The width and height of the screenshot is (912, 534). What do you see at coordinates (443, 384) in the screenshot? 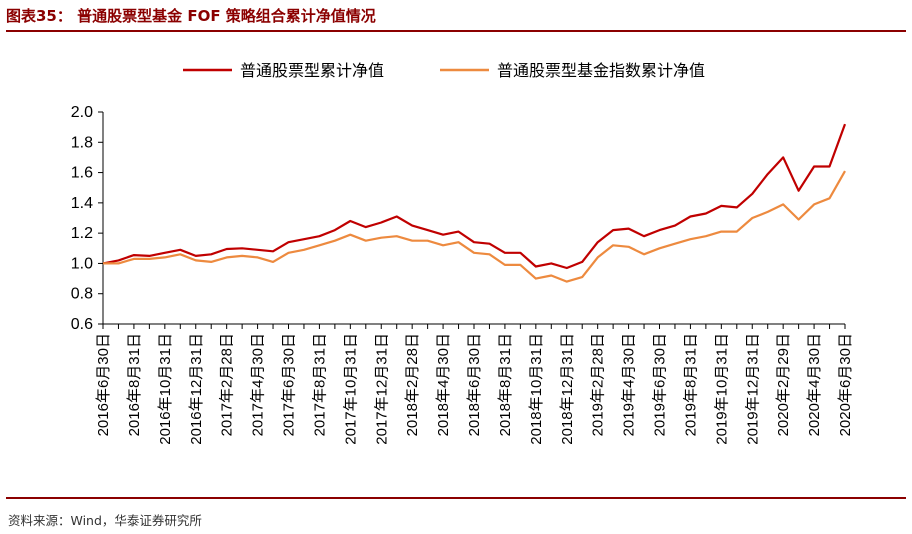
I see `x-tick-label: 2018年4月30日` at bounding box center [443, 384].